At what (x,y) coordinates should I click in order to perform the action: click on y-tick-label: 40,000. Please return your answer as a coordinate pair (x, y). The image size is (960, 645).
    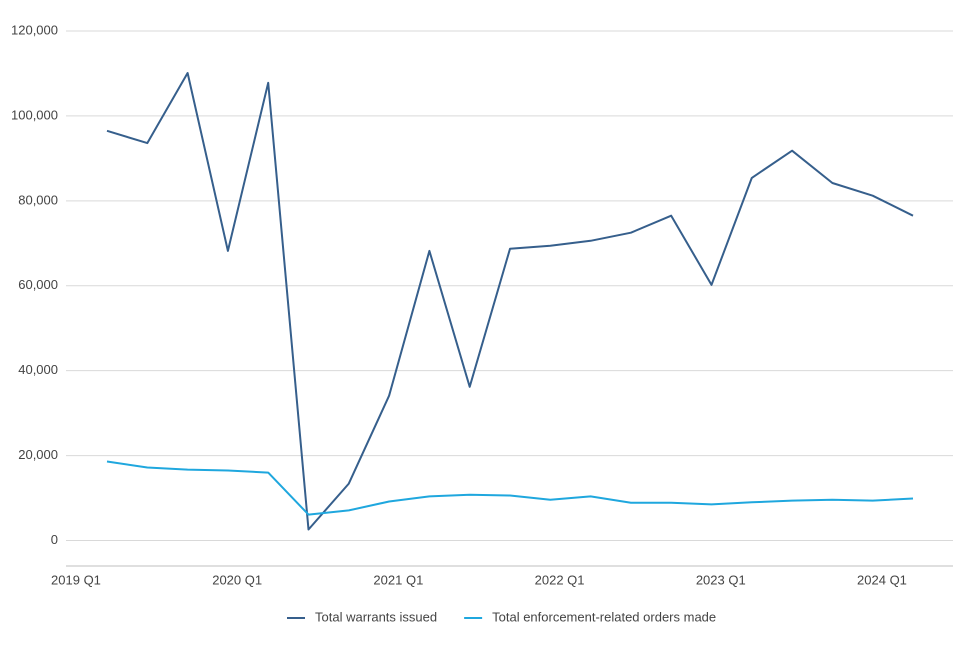
    Looking at the image, I should click on (38, 369).